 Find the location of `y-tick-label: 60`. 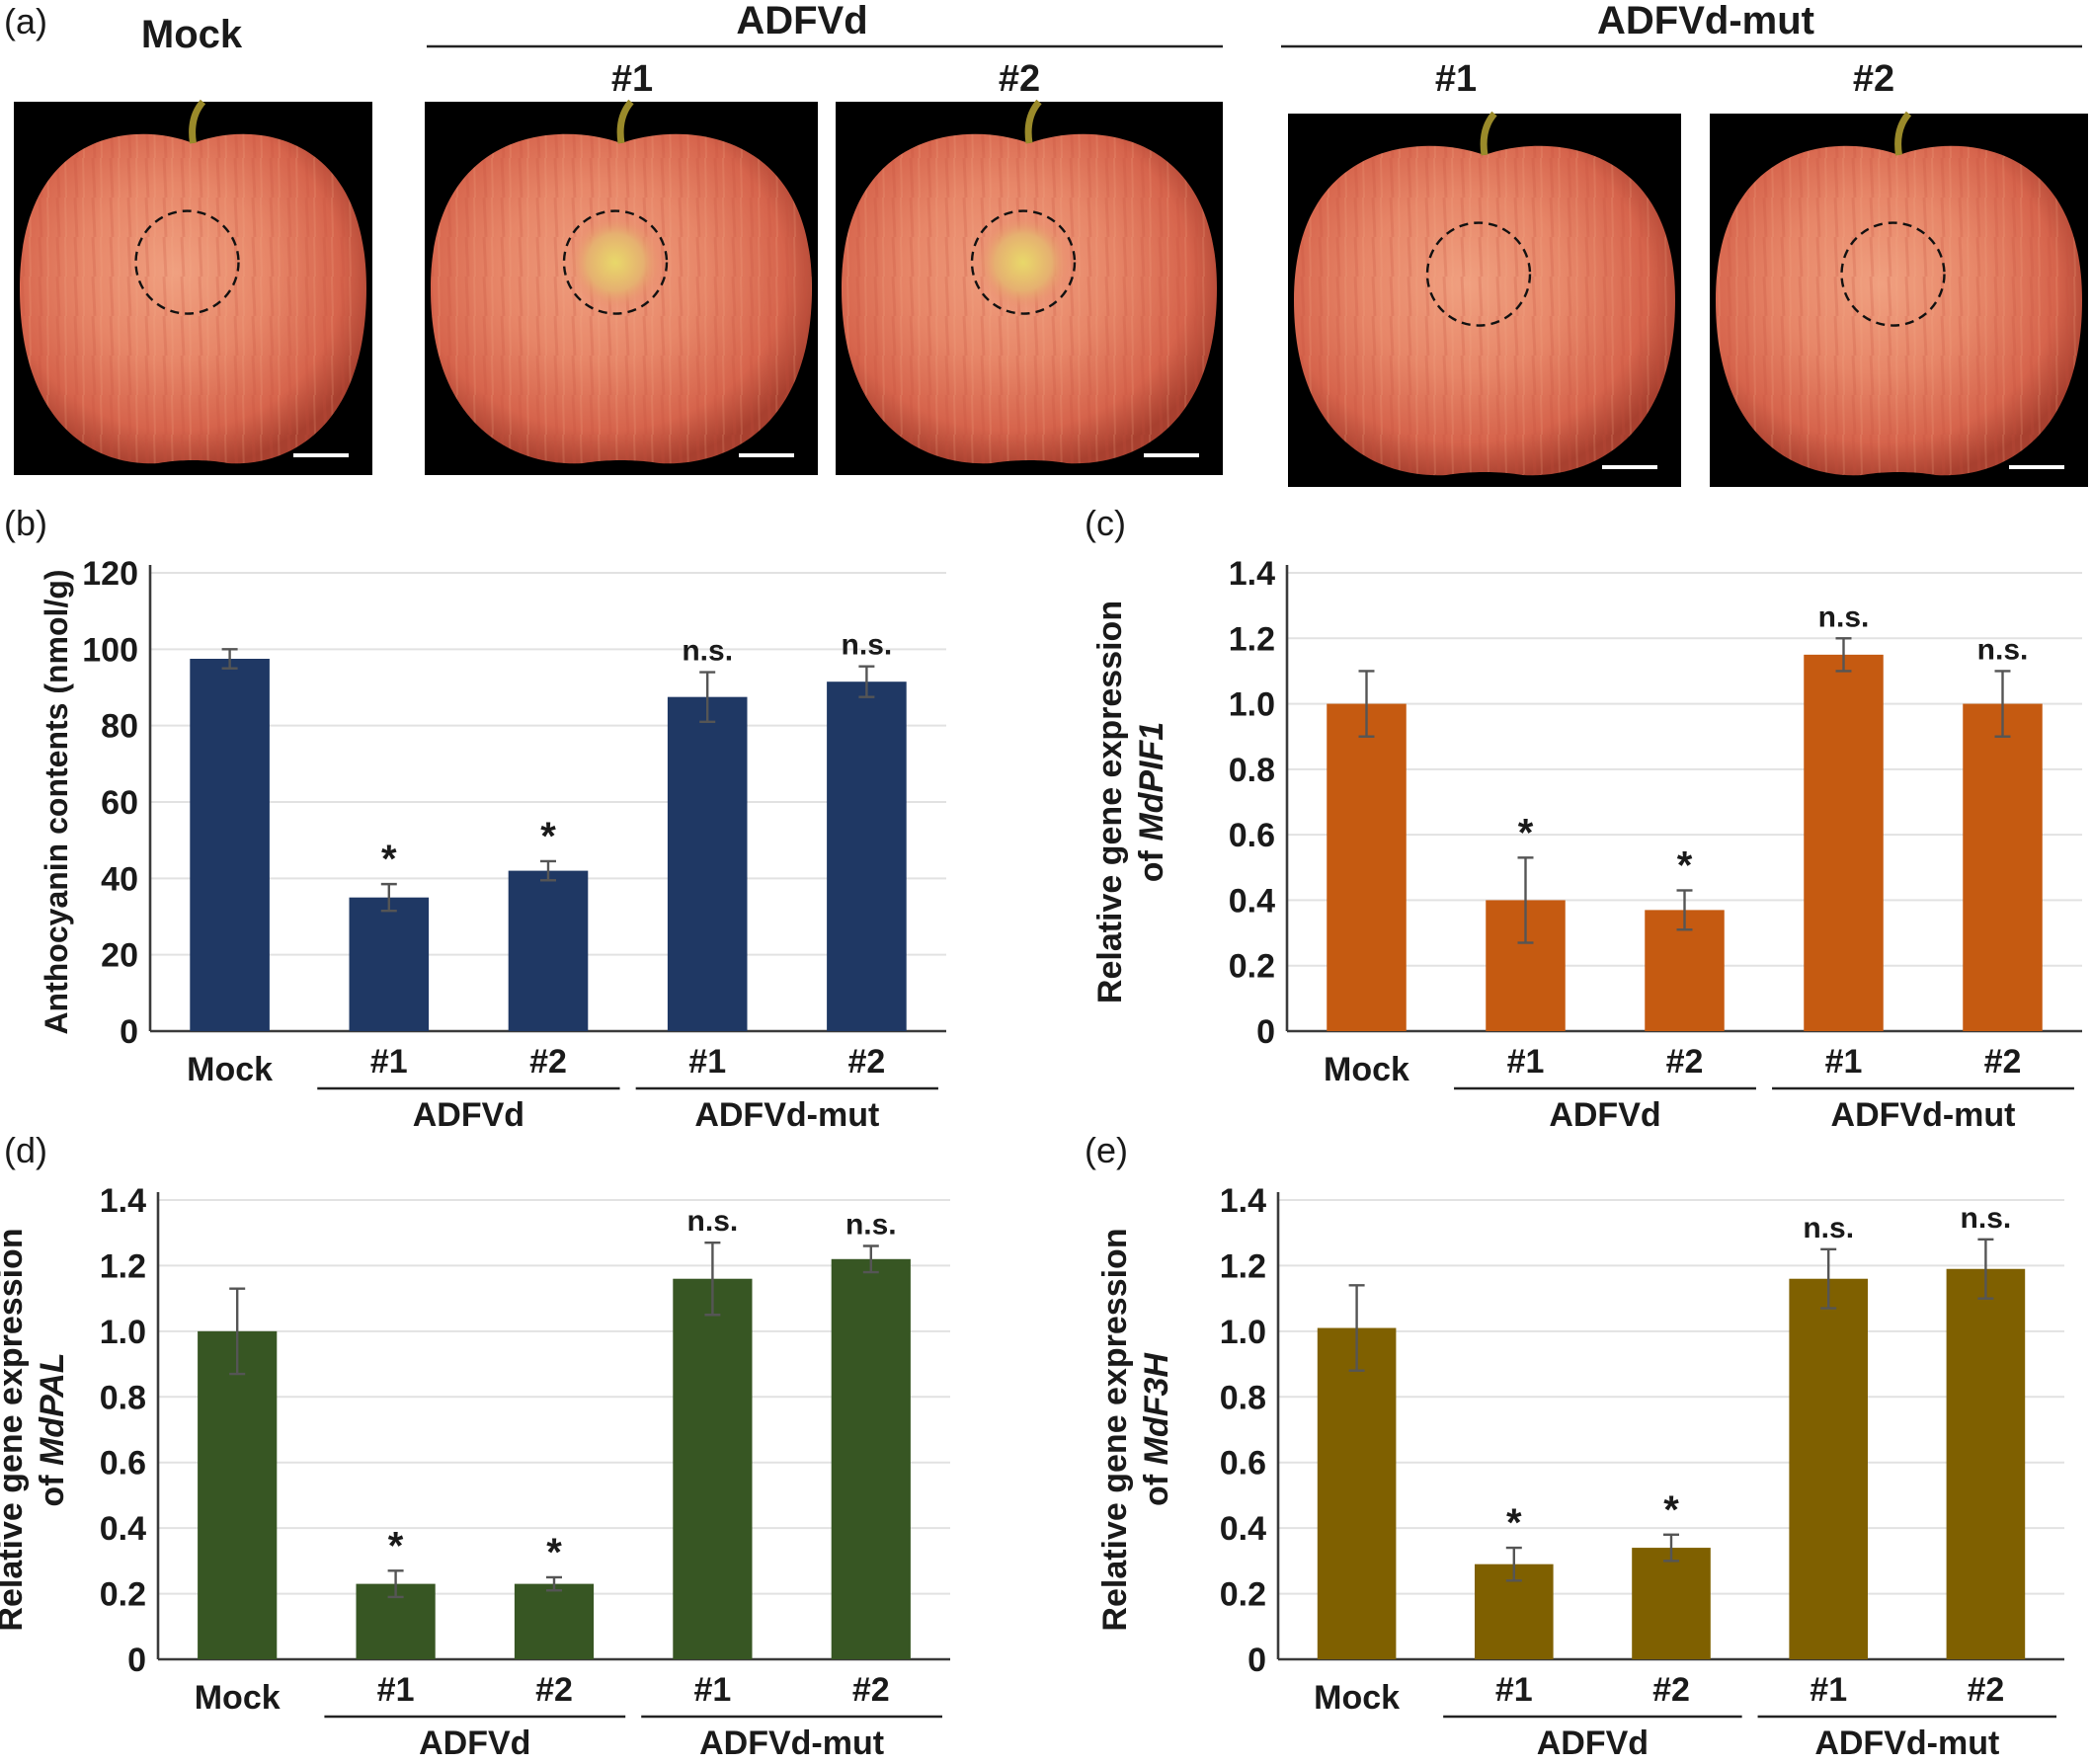

y-tick-label: 60 is located at coordinates (119, 803).